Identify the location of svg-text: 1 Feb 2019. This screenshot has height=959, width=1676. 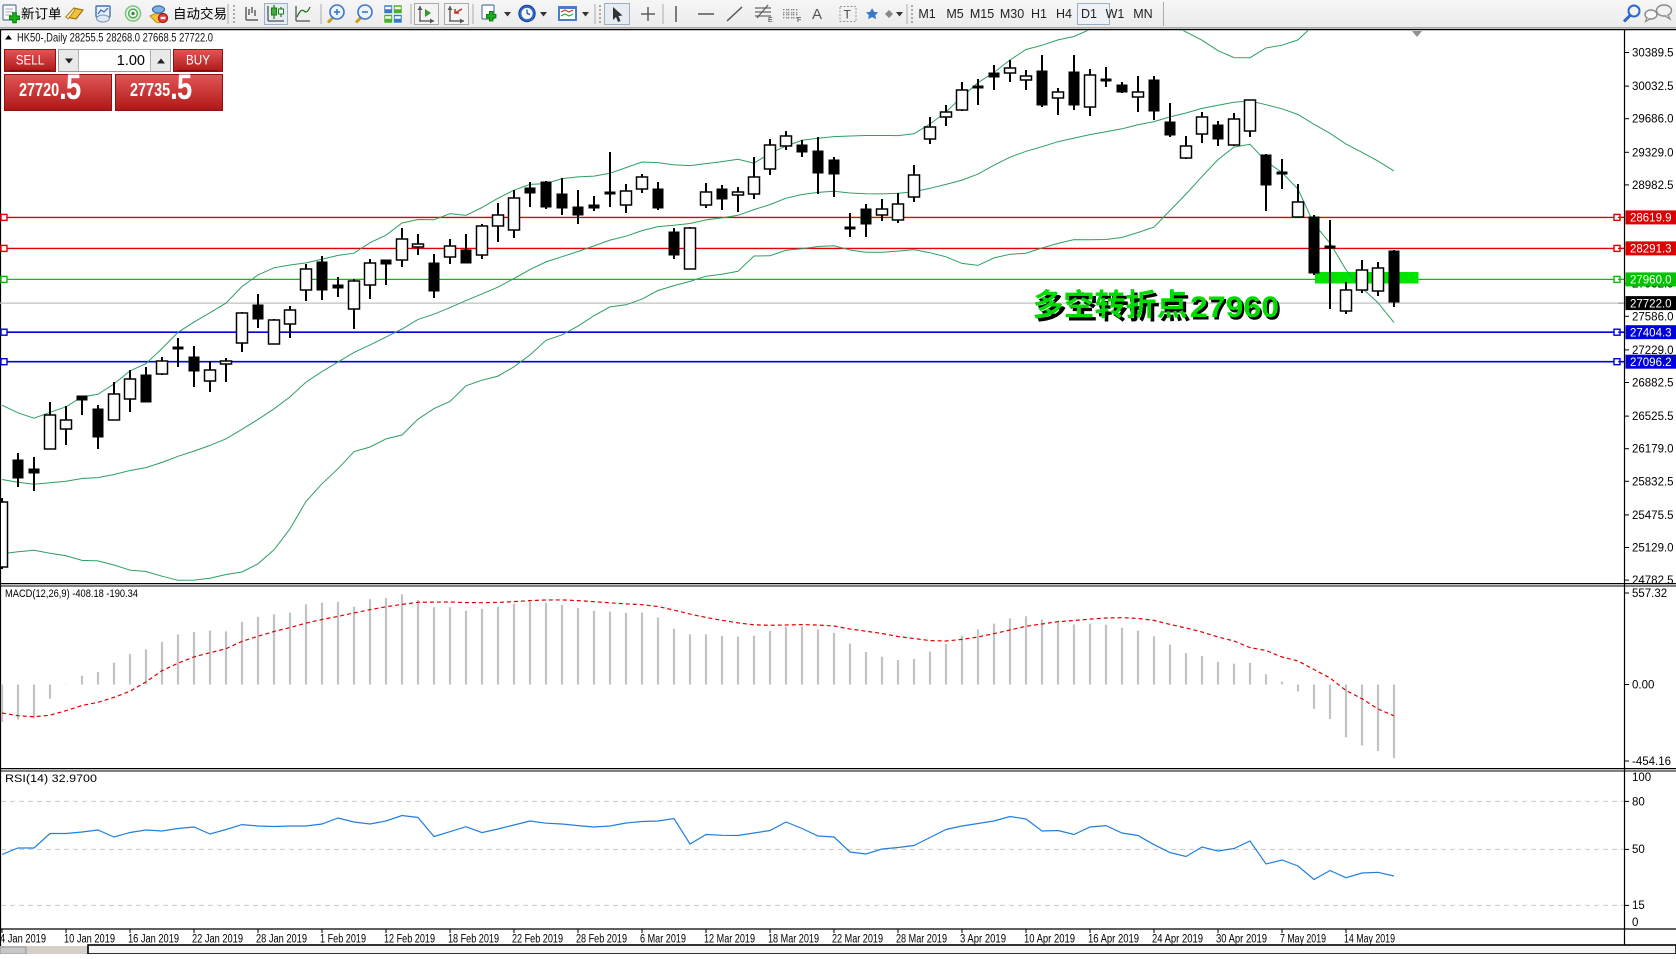
(343, 940).